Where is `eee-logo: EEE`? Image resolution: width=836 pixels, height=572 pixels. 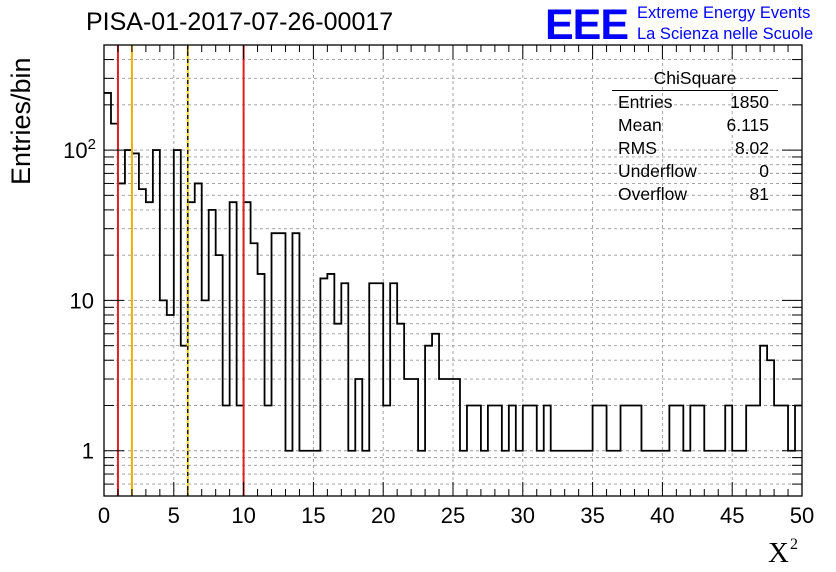
eee-logo: EEE is located at coordinates (587, 25).